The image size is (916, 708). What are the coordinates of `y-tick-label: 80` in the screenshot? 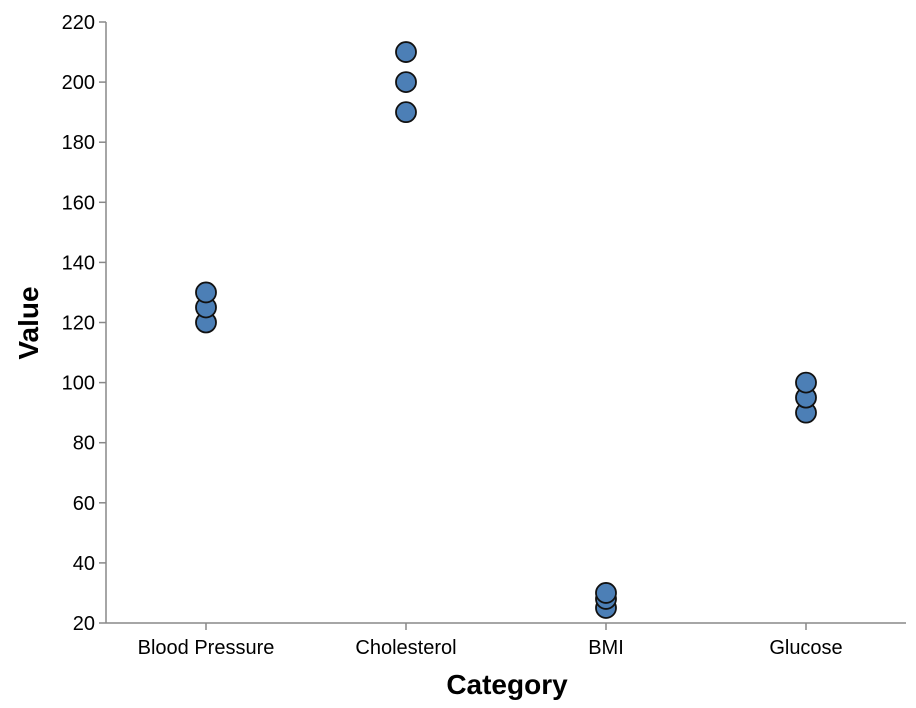 It's located at (84, 444).